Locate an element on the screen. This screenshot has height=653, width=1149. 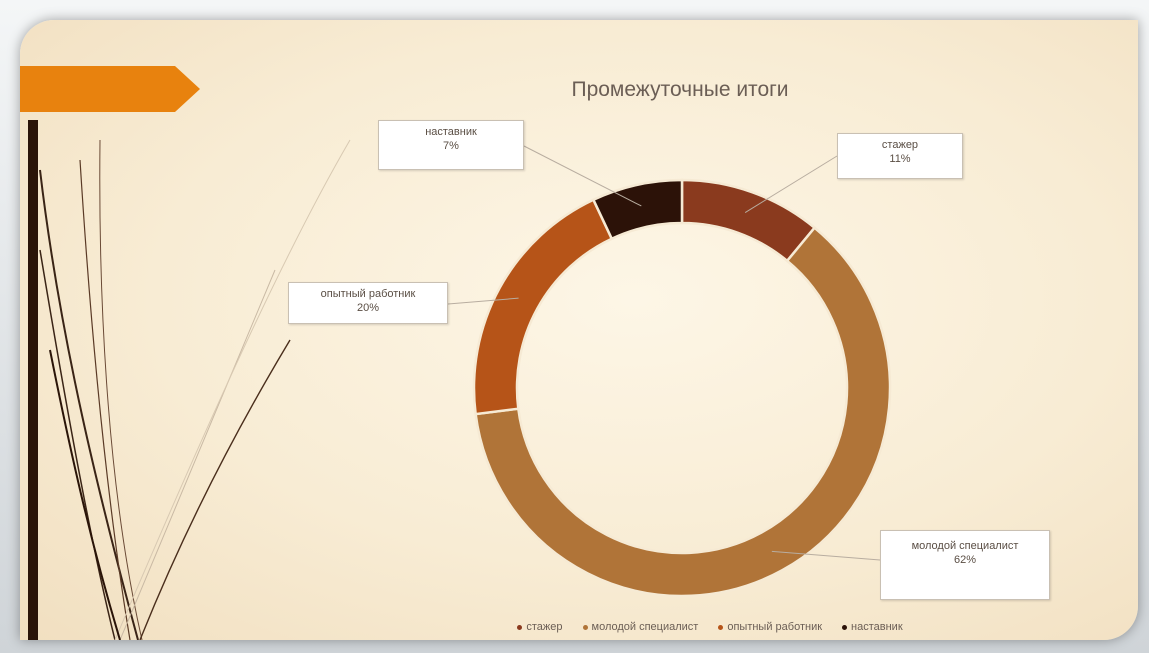
data-label-stazher: стажер 11% is located at coordinates (900, 156).